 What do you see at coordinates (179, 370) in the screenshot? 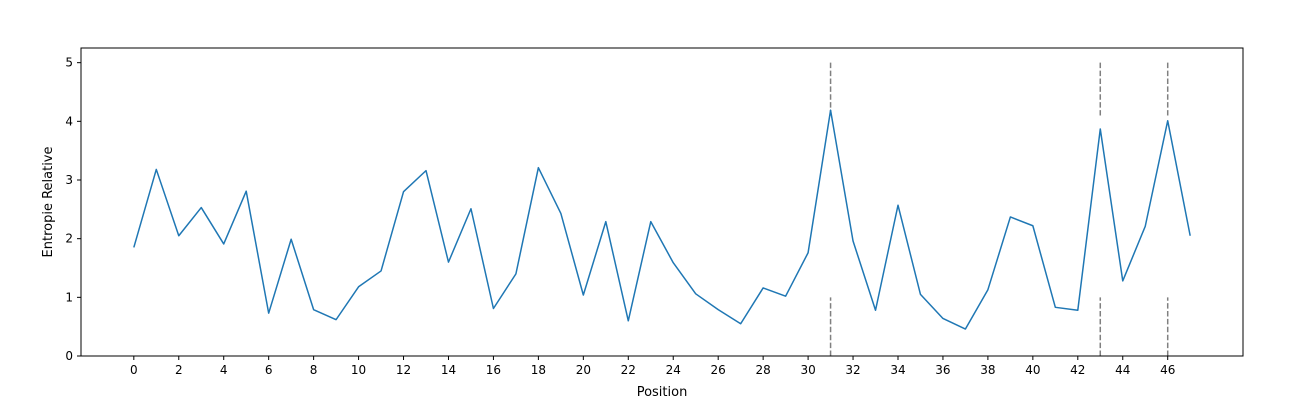
I see `x-tick-label: 2` at bounding box center [179, 370].